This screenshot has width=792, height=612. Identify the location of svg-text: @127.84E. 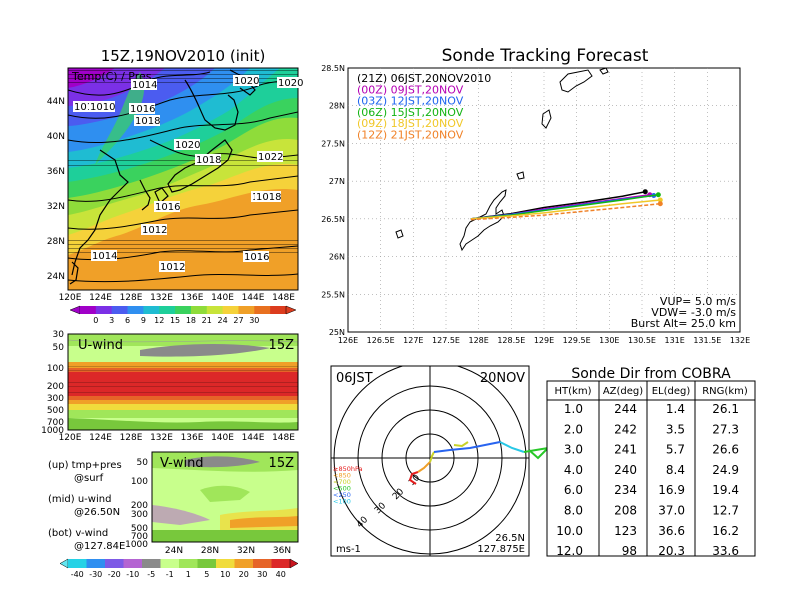
(99, 546).